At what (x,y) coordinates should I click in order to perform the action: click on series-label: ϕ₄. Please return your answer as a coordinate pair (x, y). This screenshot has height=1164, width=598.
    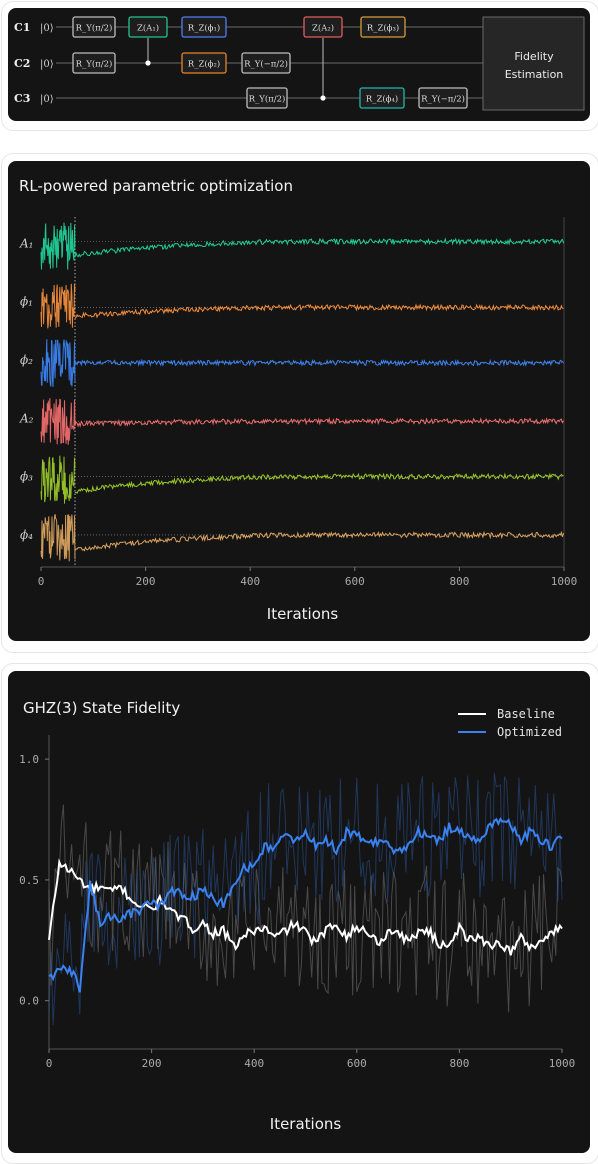
    Looking at the image, I should click on (26, 535).